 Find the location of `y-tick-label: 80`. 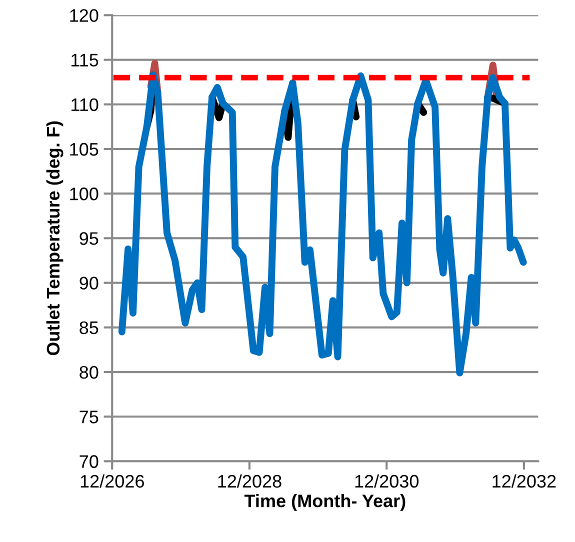

y-tick-label: 80 is located at coordinates (89, 372).